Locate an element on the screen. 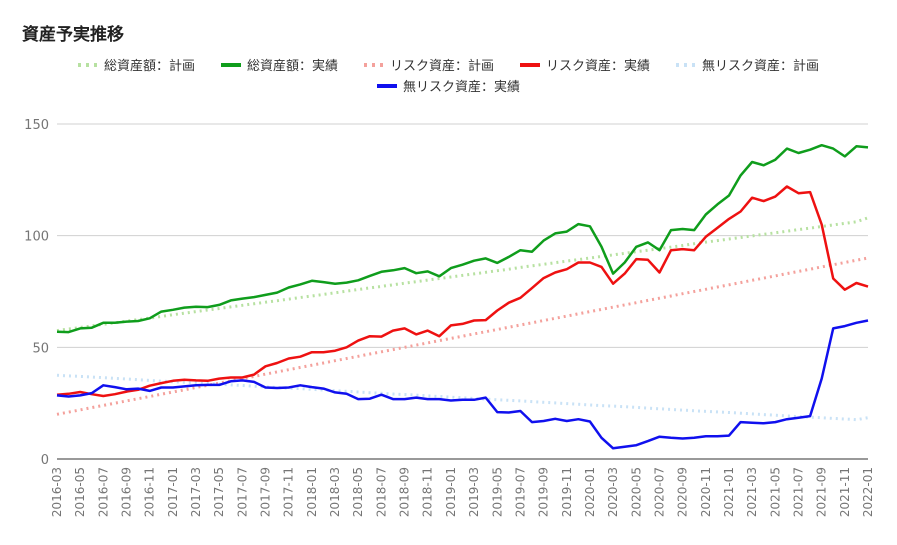  x-tick-label: 2018-09 is located at coordinates (405, 492).